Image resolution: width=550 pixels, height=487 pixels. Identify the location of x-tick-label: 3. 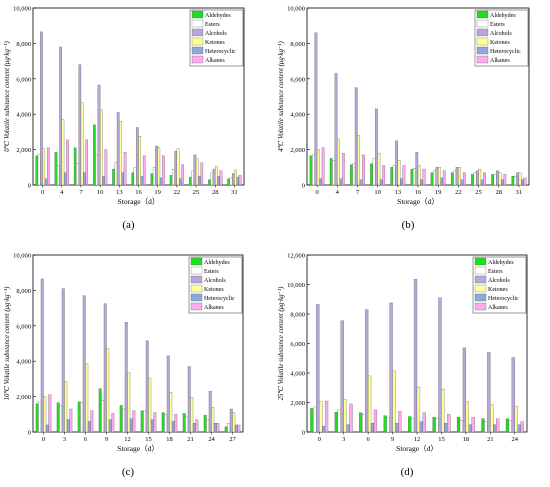
(64, 439).